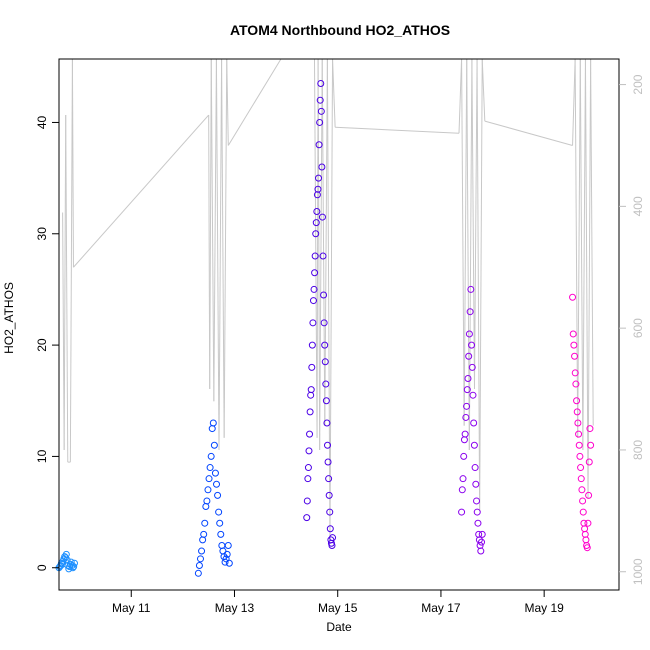 Image resolution: width=650 pixels, height=650 pixels. Describe the element at coordinates (338, 602) in the screenshot. I see `x-axis: May 11 May 13 May 15 May 17 May 19` at that location.